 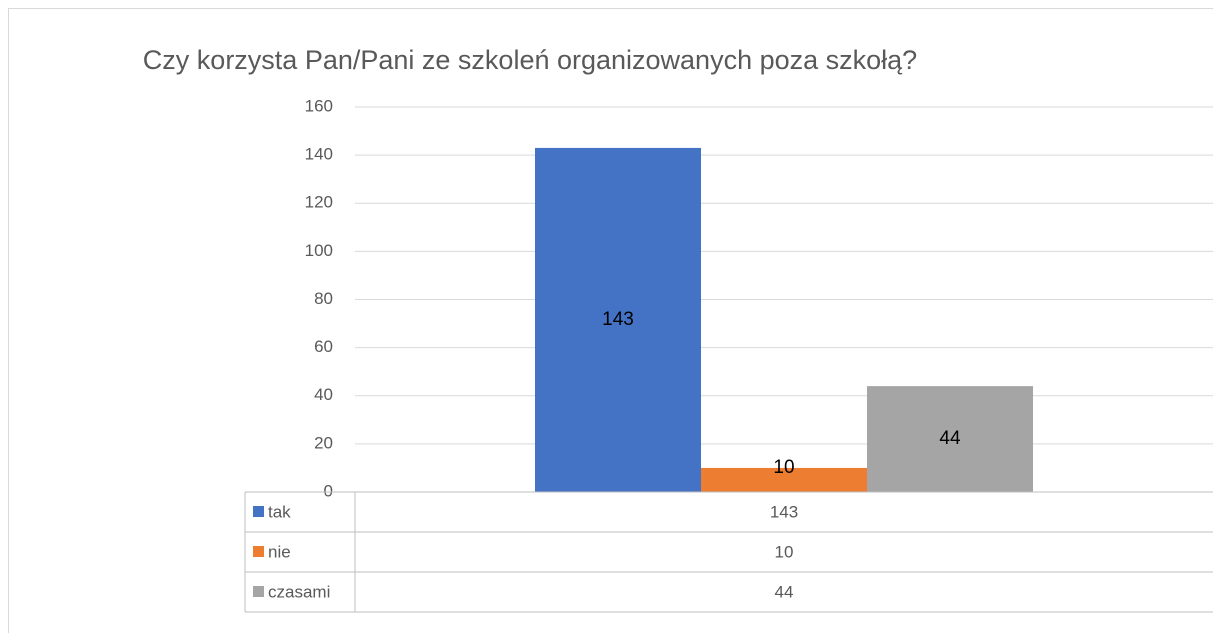 What do you see at coordinates (783, 467) in the screenshot?
I see `data-label: 10` at bounding box center [783, 467].